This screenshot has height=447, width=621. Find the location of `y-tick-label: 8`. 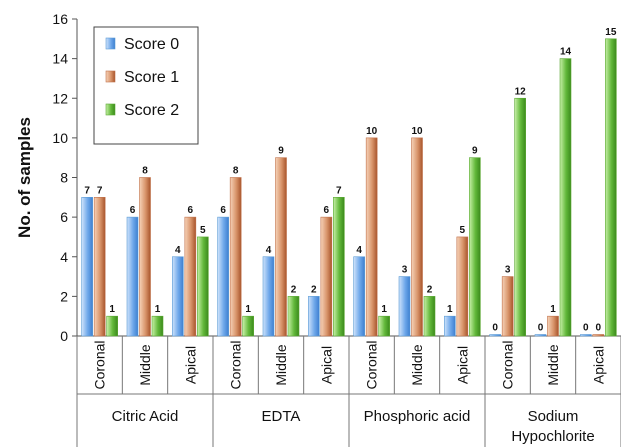

y-tick-label: 8 is located at coordinates (64, 178).